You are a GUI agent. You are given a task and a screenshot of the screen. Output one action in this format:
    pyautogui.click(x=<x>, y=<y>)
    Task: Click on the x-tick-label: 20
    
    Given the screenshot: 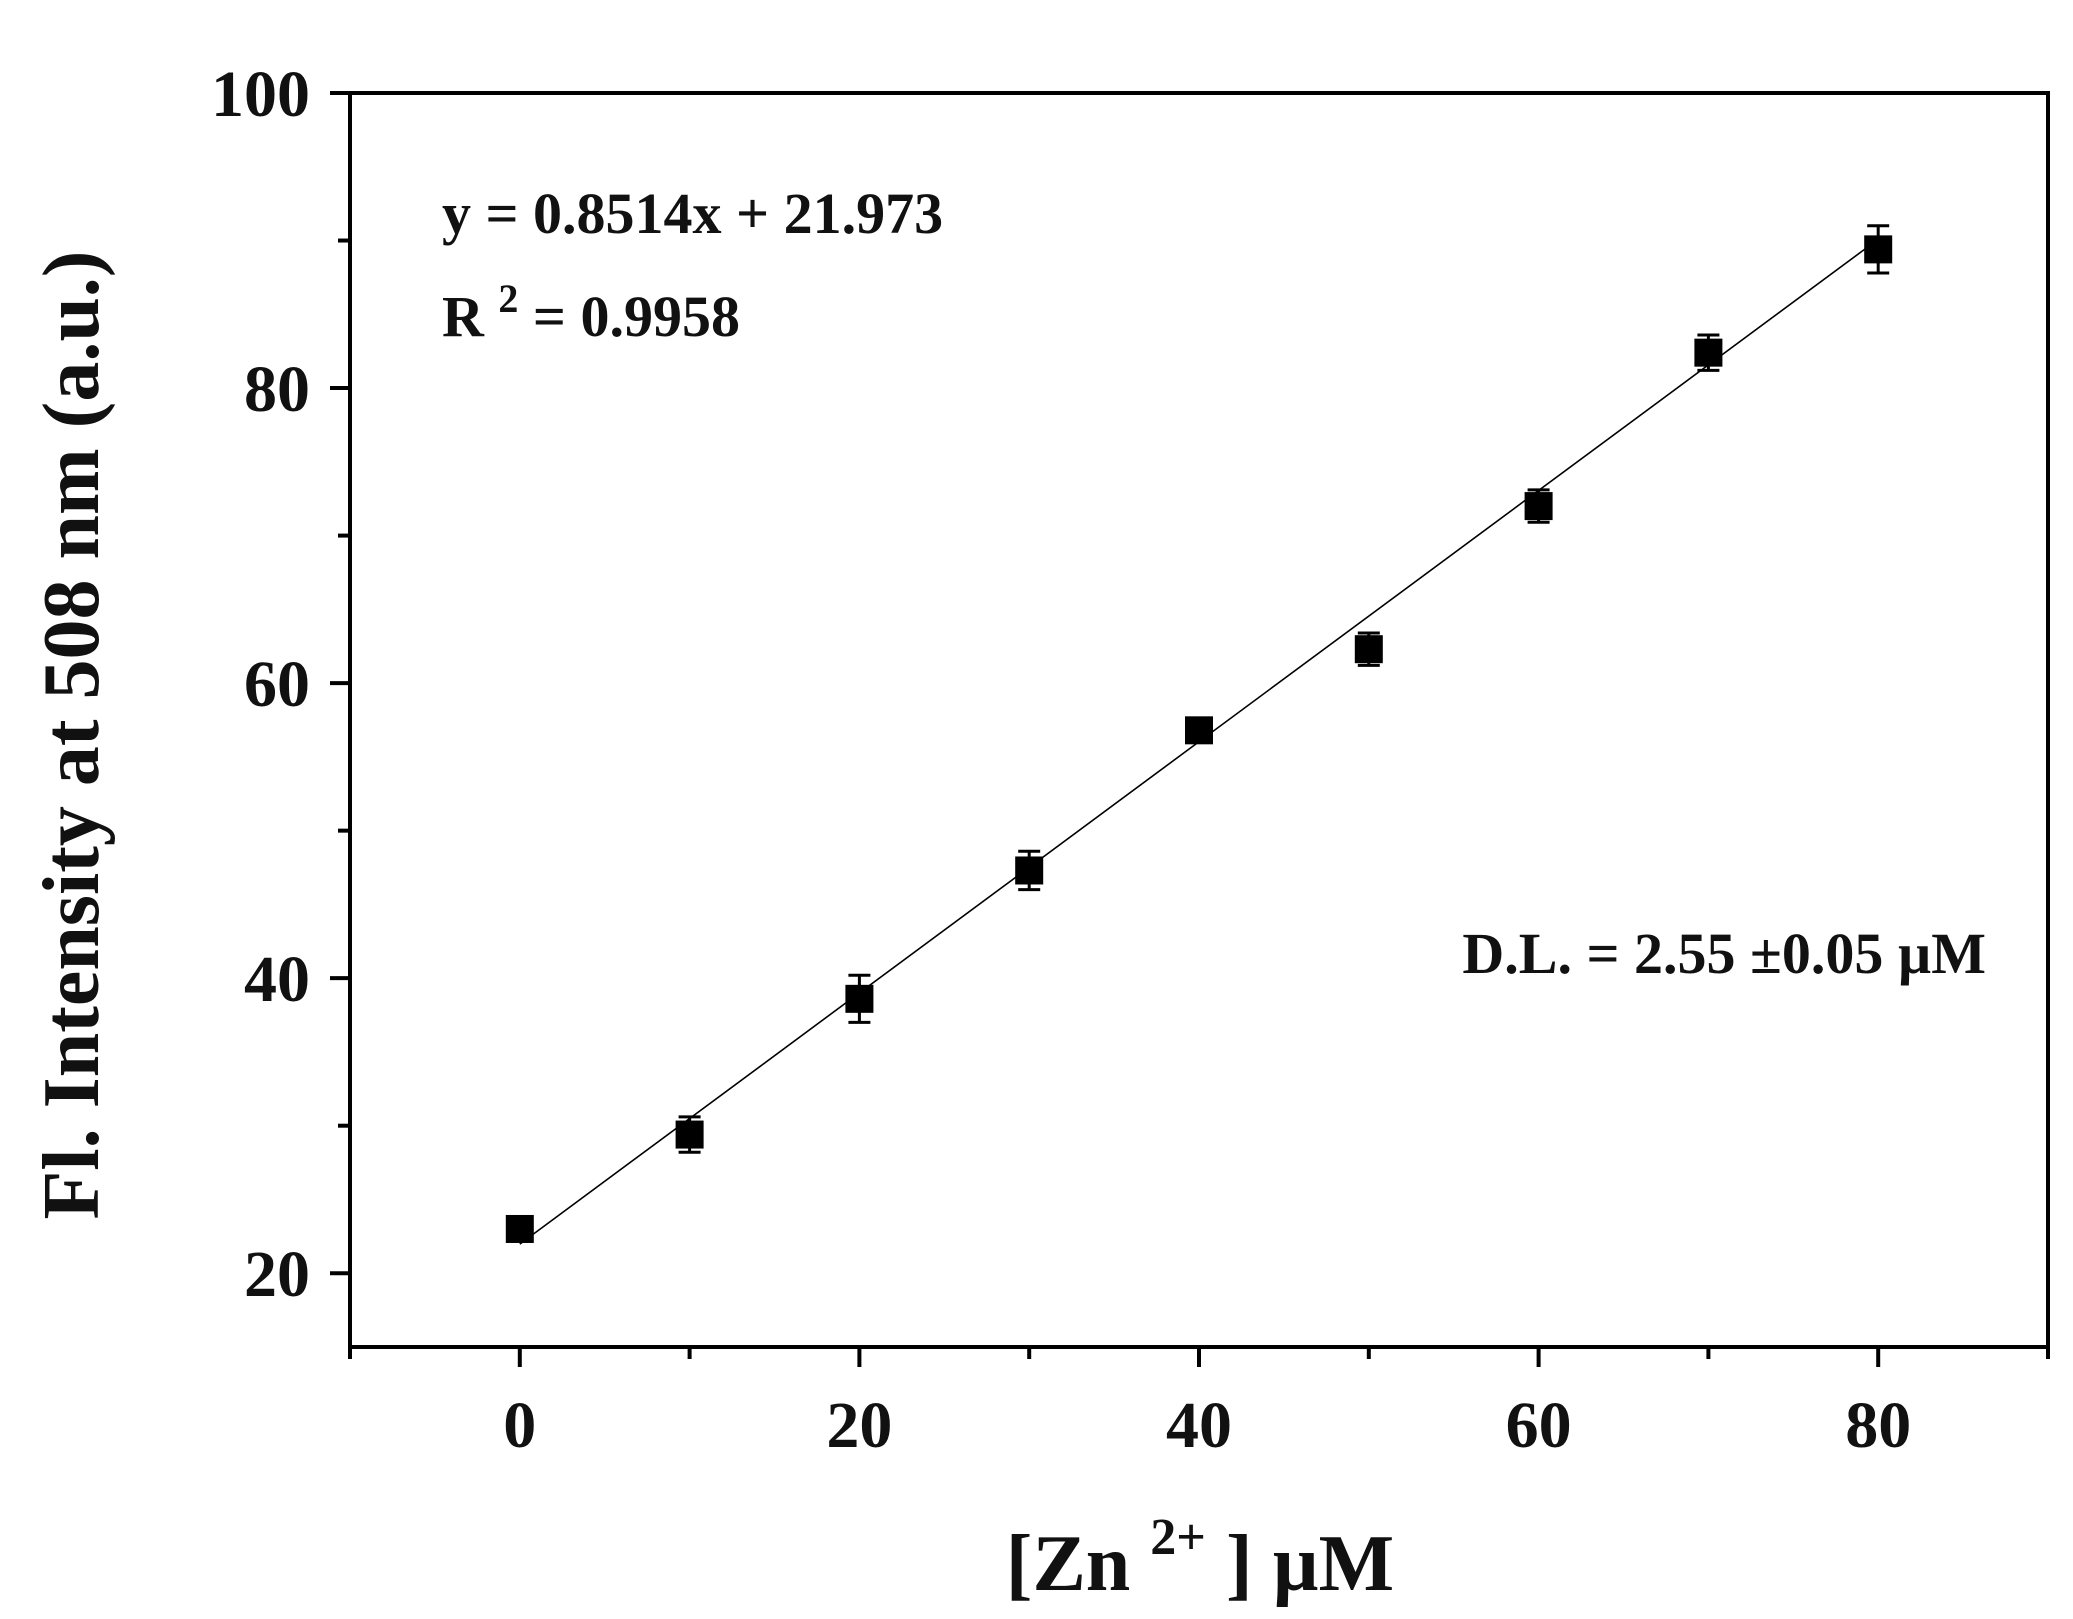 What is the action you would take?
    pyautogui.click(x=859, y=1425)
    